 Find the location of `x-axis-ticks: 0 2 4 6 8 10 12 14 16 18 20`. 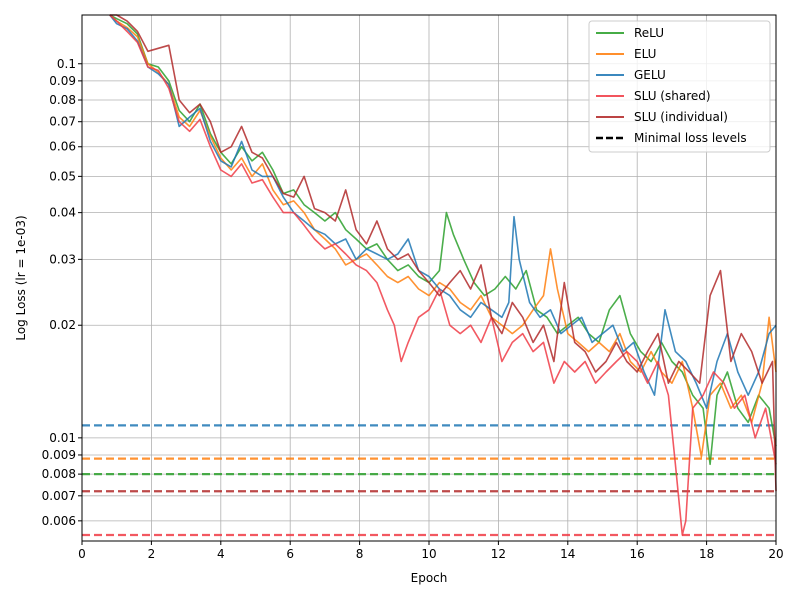

x-axis-ticks: 0 2 4 6 8 10 12 14 16 18 20 is located at coordinates (431, 551).